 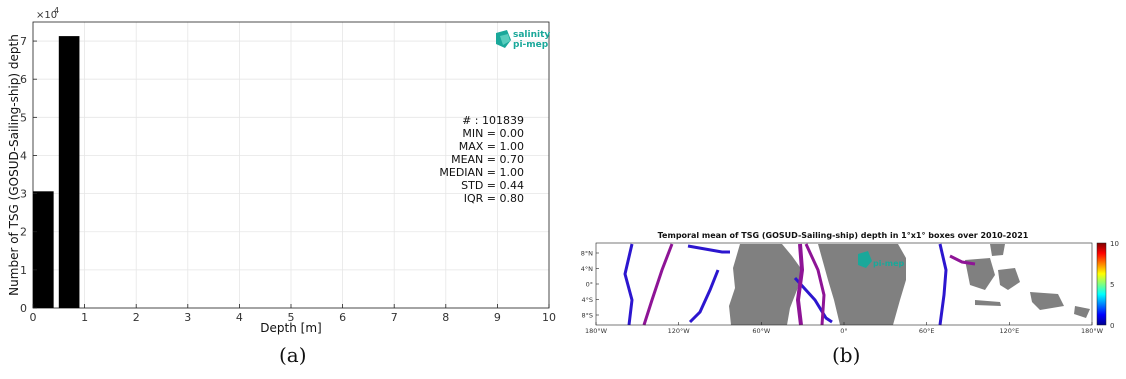 I want to click on map-y-ticks: 8°N 4°N 0° 4°S 8°S, so click(x=590, y=285).